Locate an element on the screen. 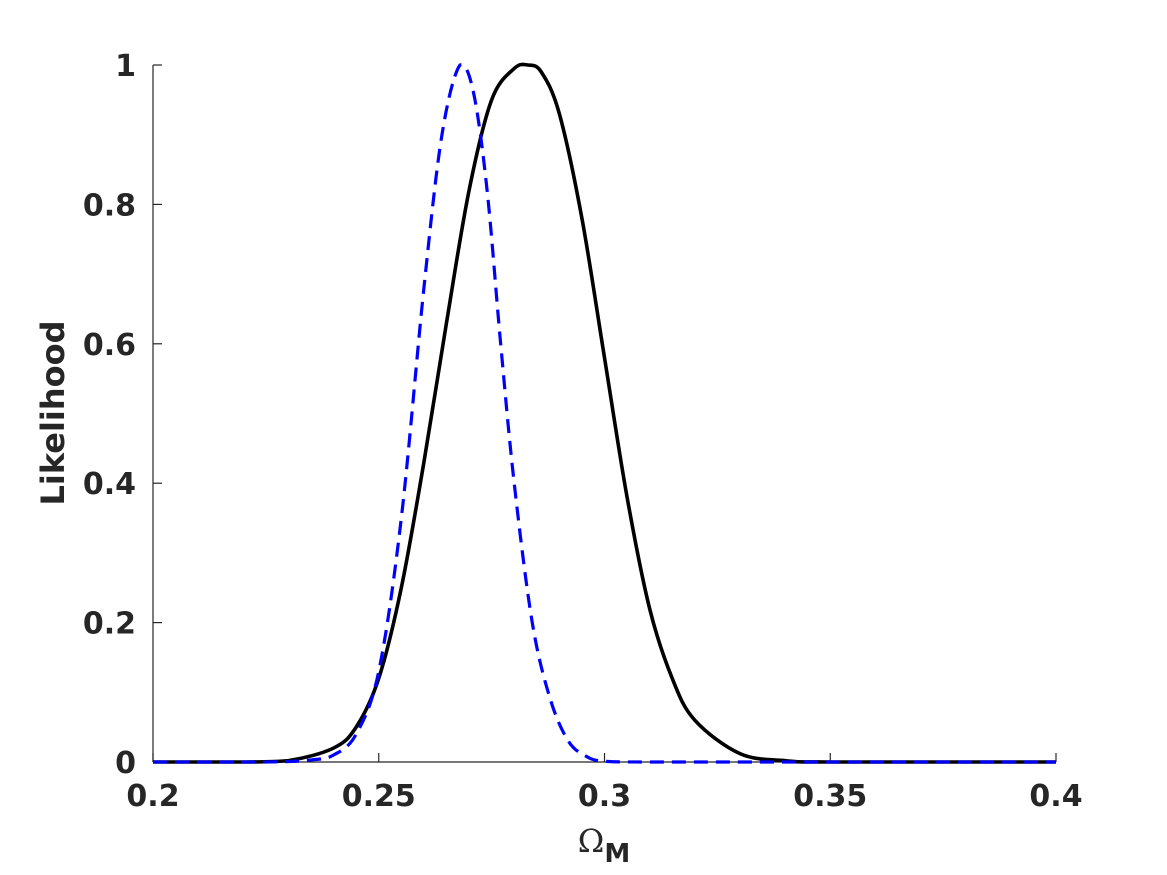  x-tick-label: 0.2 is located at coordinates (152, 796).